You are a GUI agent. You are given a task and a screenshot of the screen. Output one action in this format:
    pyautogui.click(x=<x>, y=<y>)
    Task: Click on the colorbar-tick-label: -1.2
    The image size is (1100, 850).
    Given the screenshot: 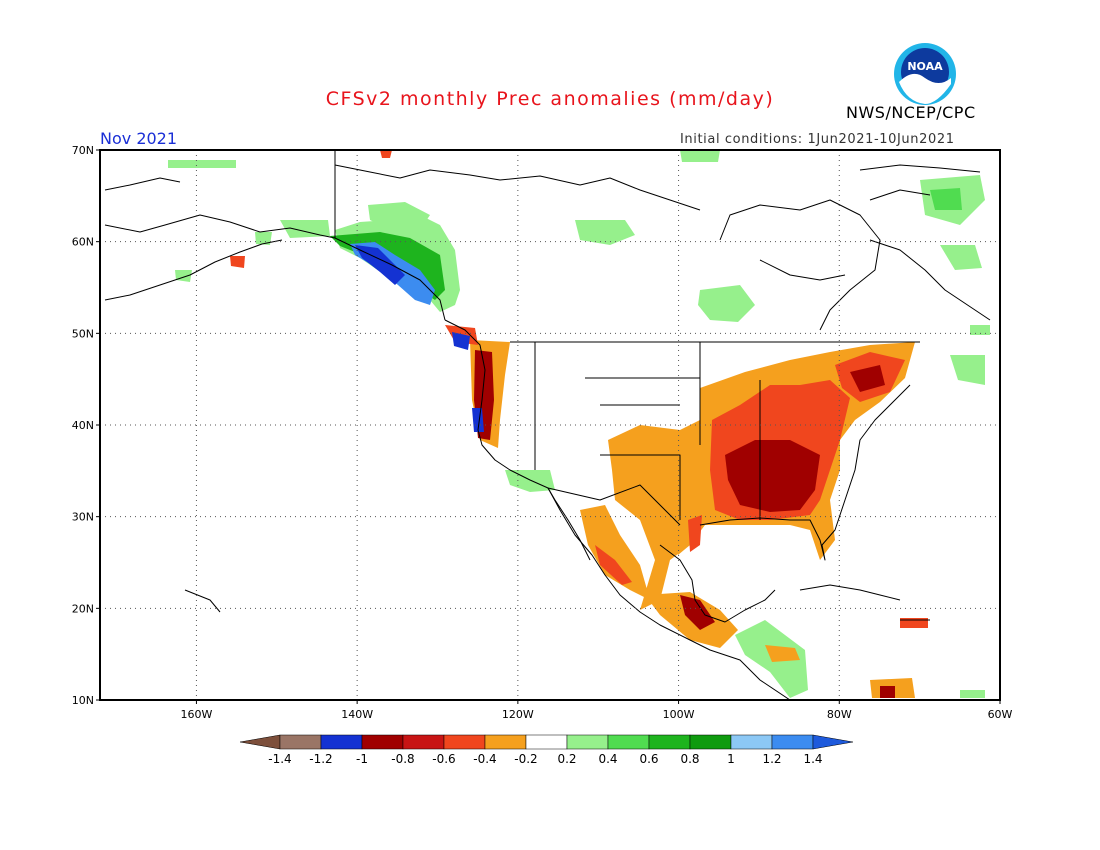 What is the action you would take?
    pyautogui.click(x=320, y=759)
    